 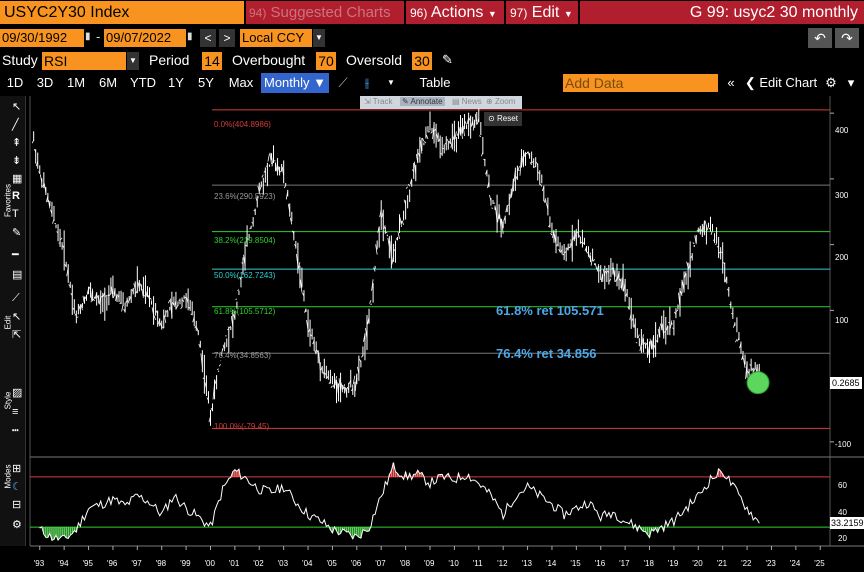 What do you see at coordinates (380, 563) in the screenshot?
I see `x-tick-label: '07` at bounding box center [380, 563].